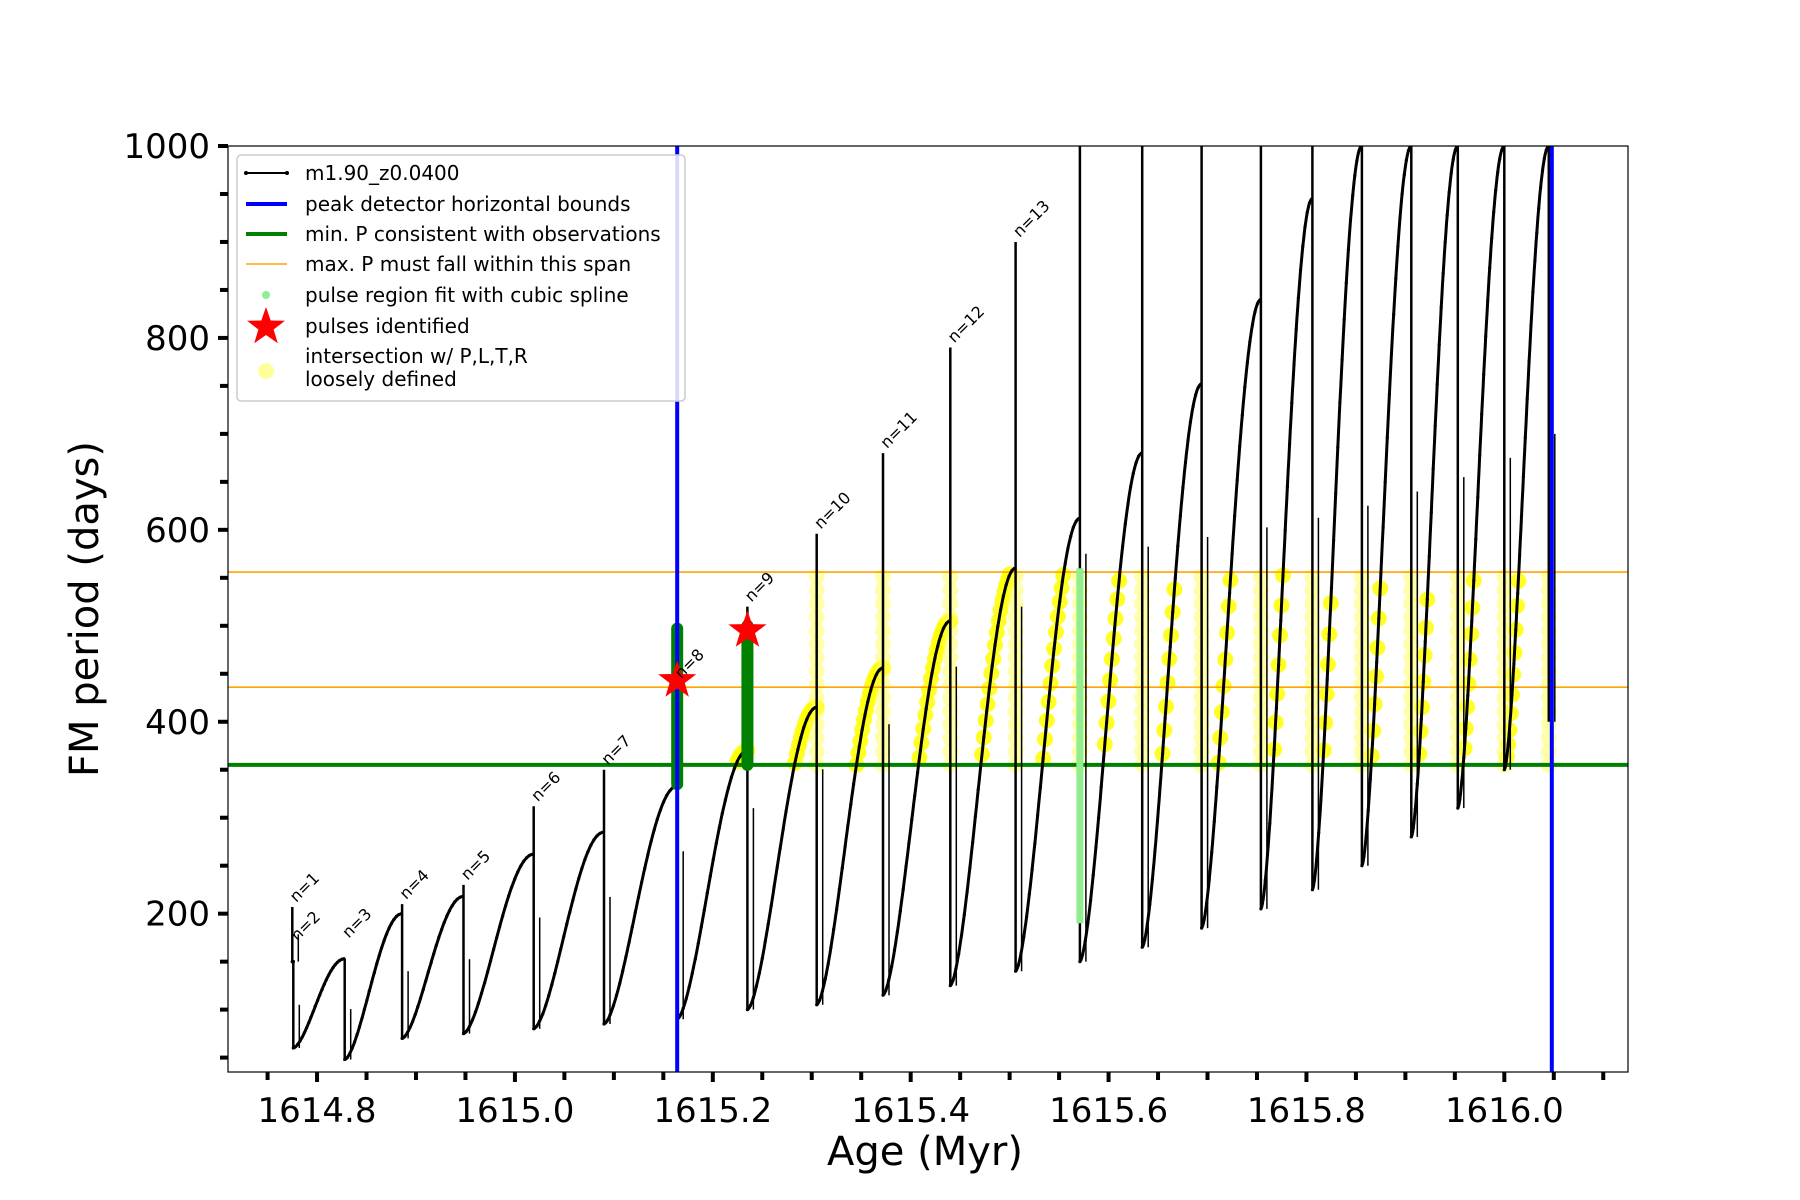  What do you see at coordinates (712, 1111) in the screenshot?
I see `x-tick-label: 1615.2` at bounding box center [712, 1111].